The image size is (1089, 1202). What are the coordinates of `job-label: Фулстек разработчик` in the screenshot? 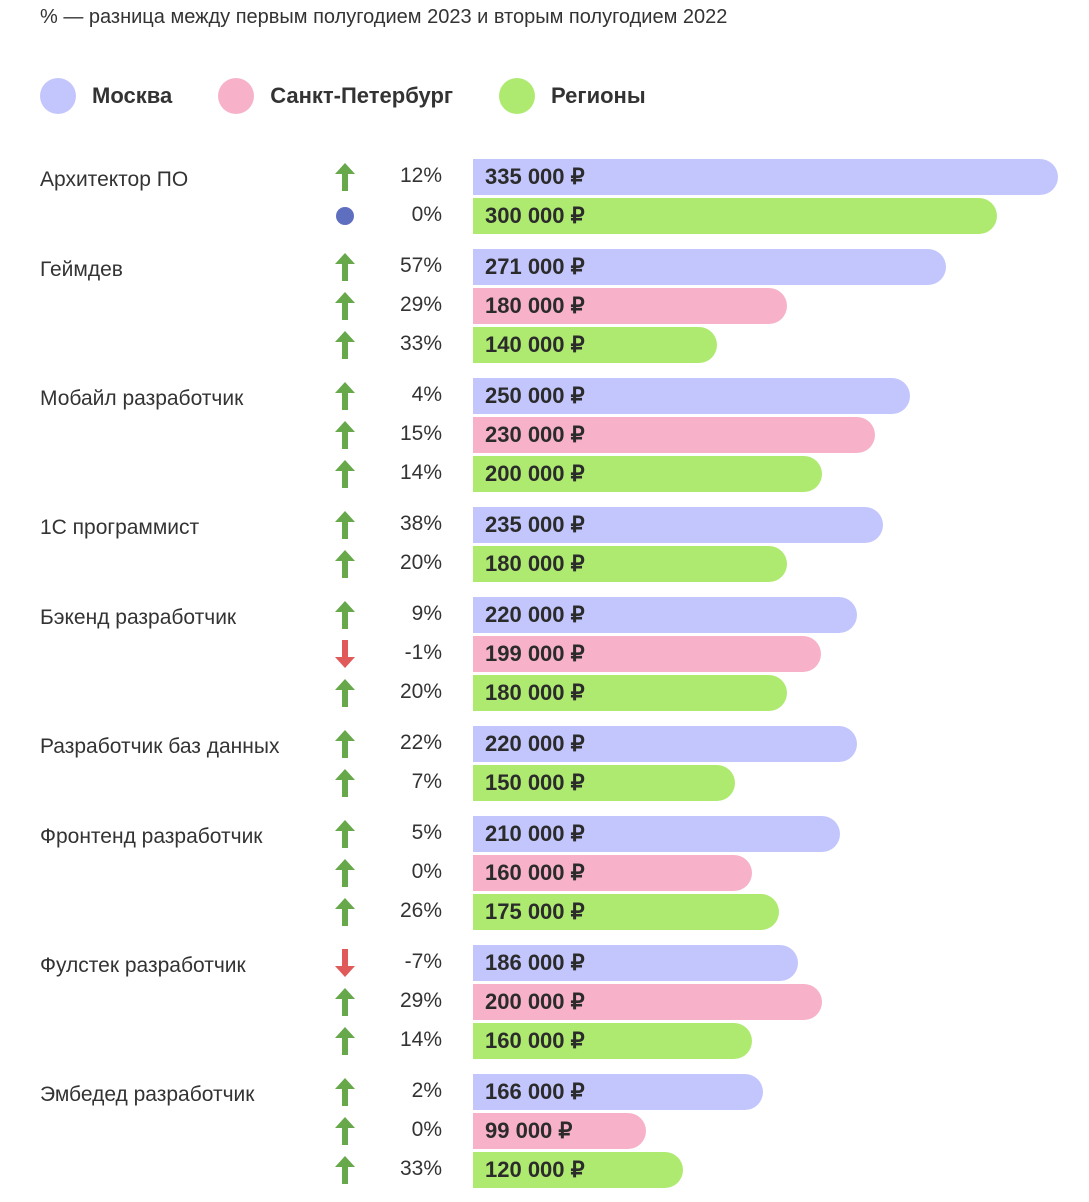 It's located at (143, 965).